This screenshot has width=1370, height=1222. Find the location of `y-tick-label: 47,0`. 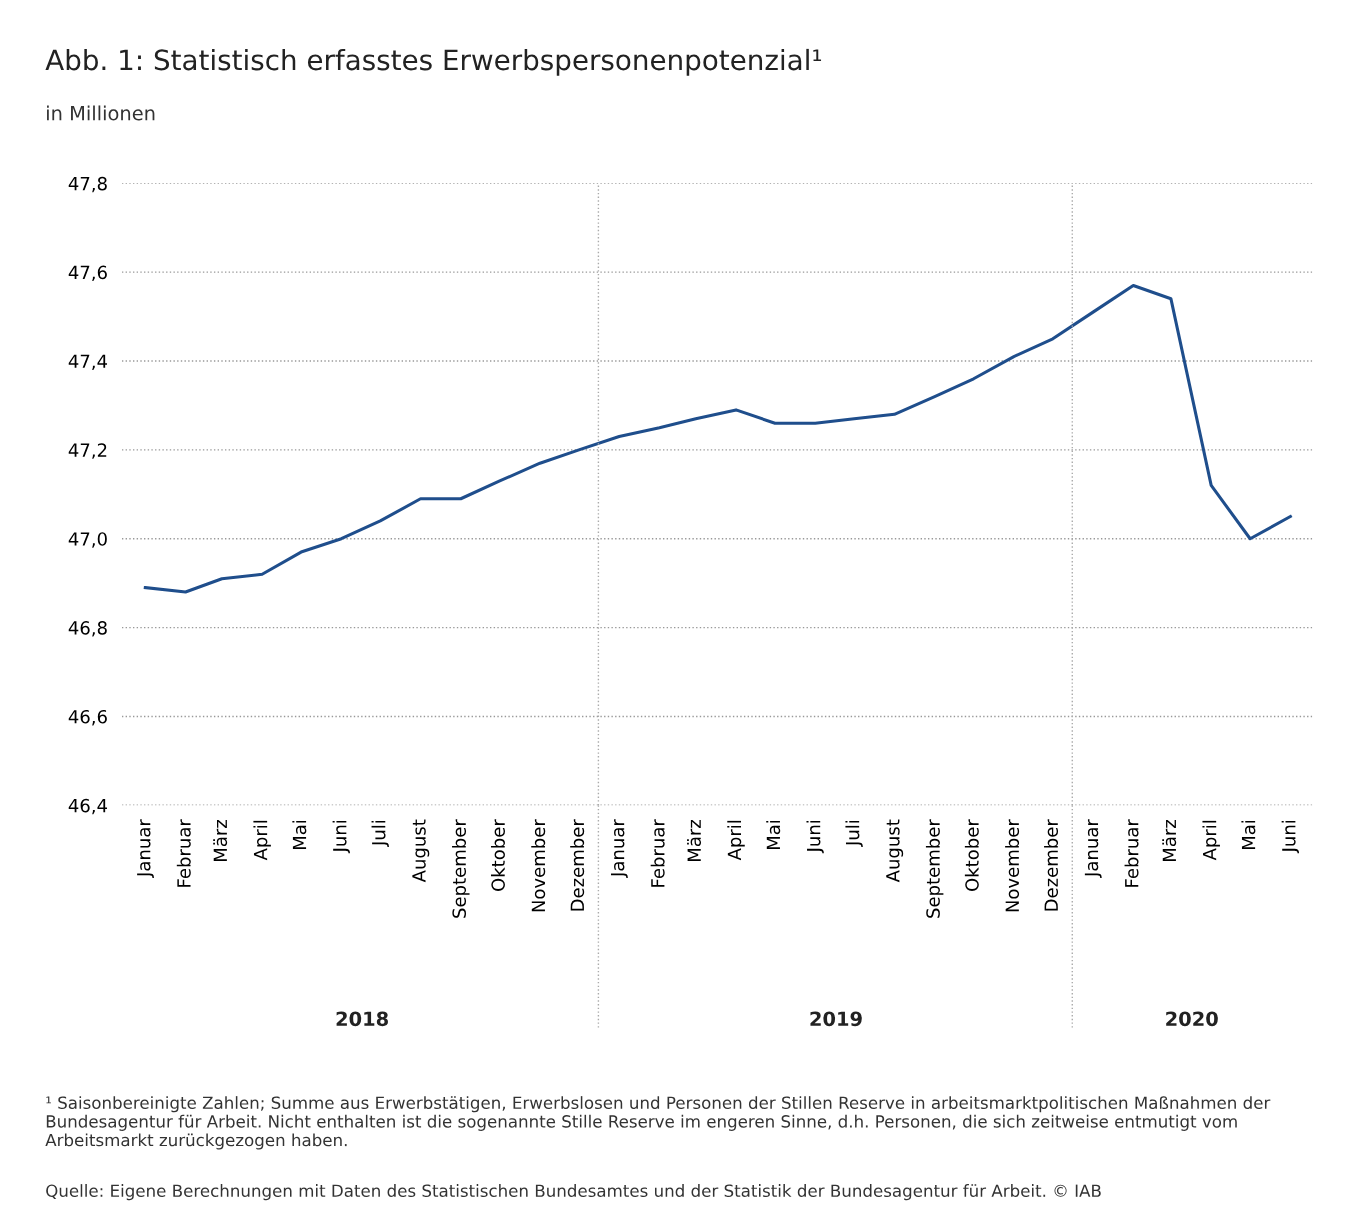

y-tick-label: 47,0 is located at coordinates (87, 540).